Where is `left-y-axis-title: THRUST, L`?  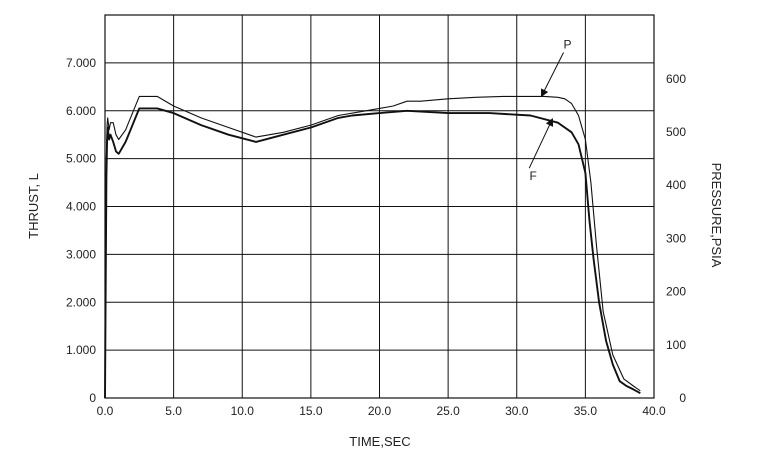 left-y-axis-title: THRUST, L is located at coordinates (33, 206).